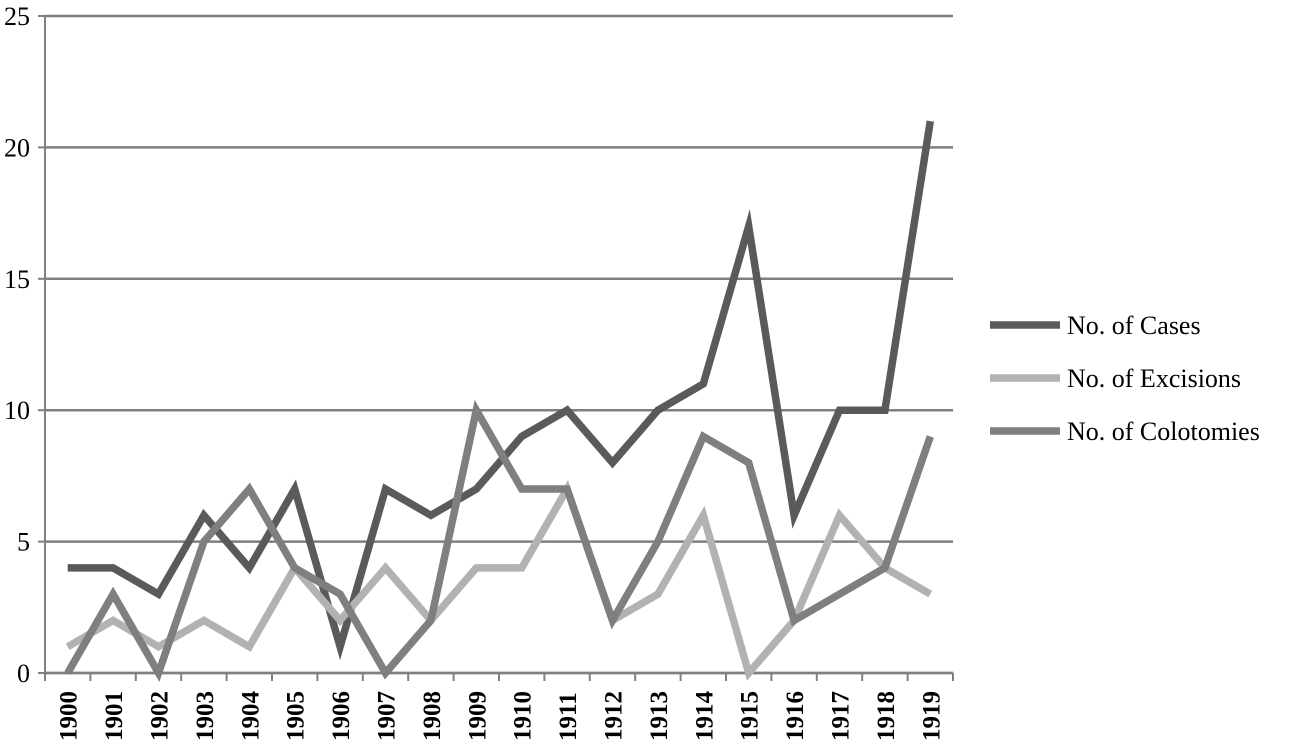 The width and height of the screenshot is (1300, 755). What do you see at coordinates (886, 716) in the screenshot?
I see `x-tick-label: 1918` at bounding box center [886, 716].